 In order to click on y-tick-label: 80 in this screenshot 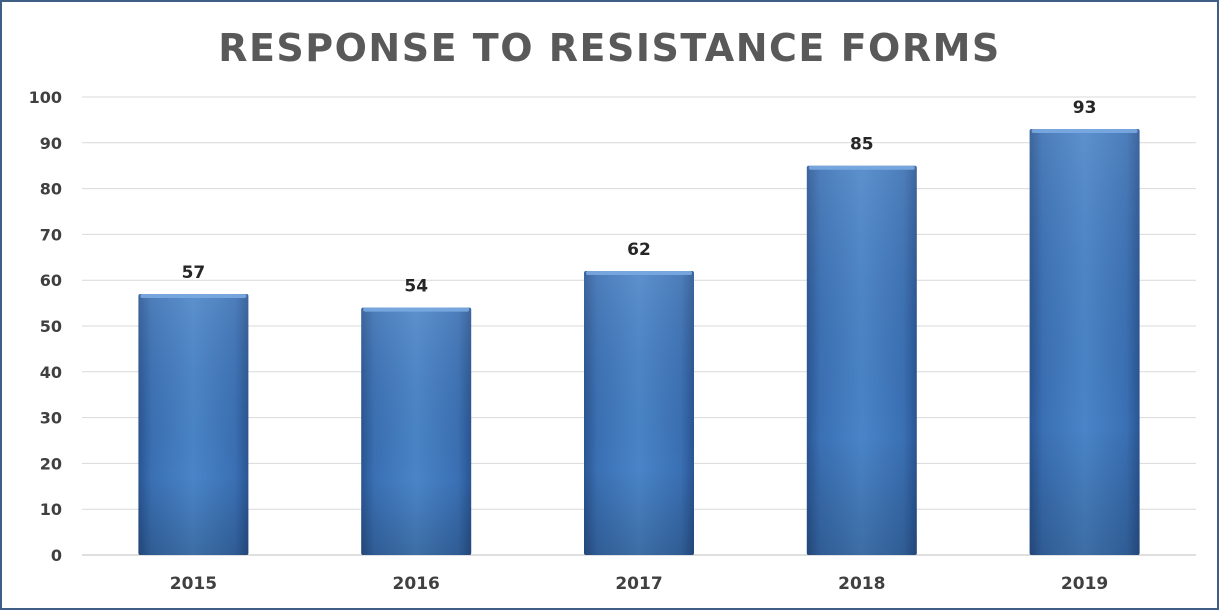, I will do `click(51, 189)`.